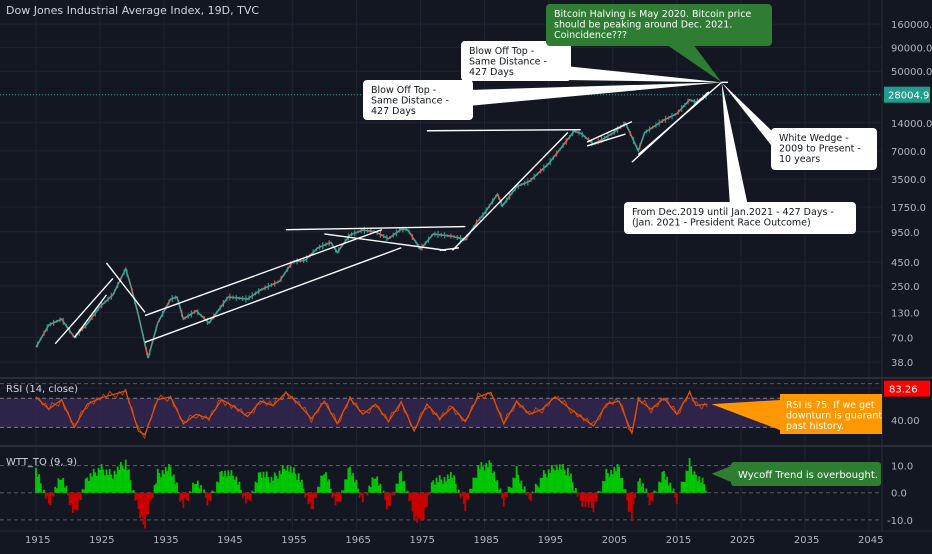  What do you see at coordinates (721, 223) in the screenshot?
I see `annotation-text: (Jan. 2021 - President Race Outcome)` at bounding box center [721, 223].